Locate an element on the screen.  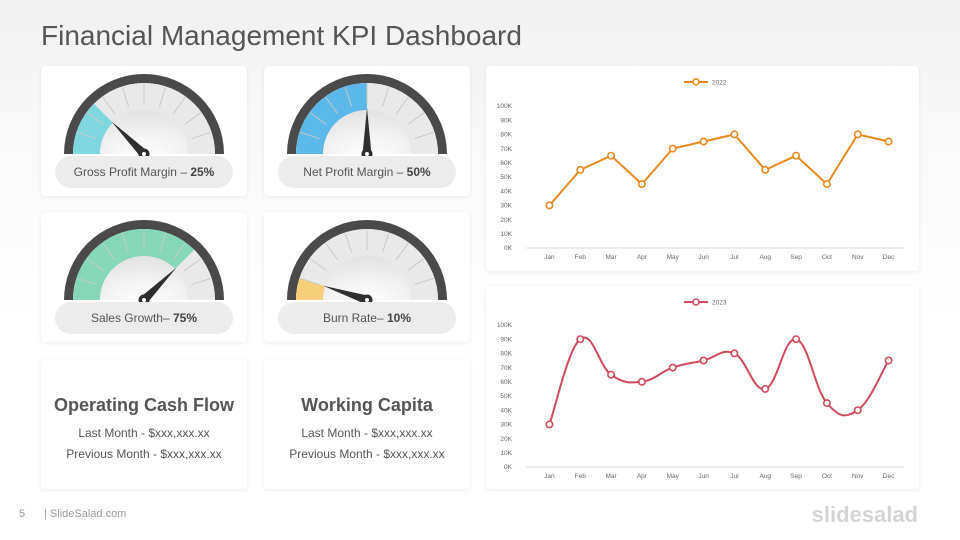
y-tick-label: 30K is located at coordinates (506, 206).